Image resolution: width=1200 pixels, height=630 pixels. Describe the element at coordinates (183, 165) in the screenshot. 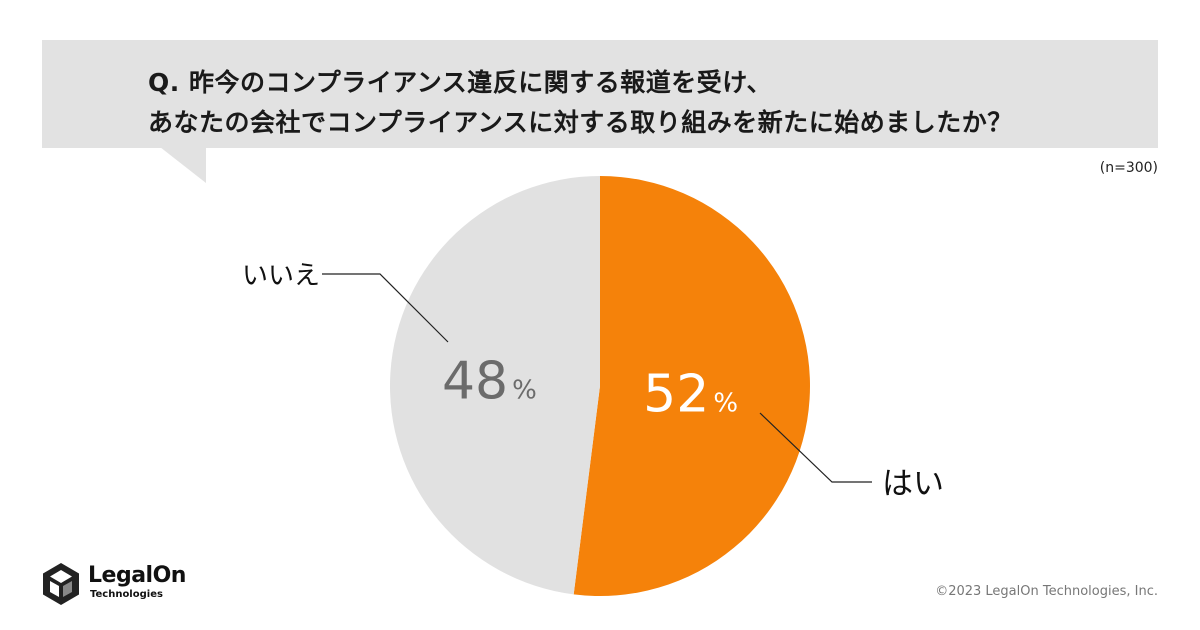

I see `bubble-tail` at that location.